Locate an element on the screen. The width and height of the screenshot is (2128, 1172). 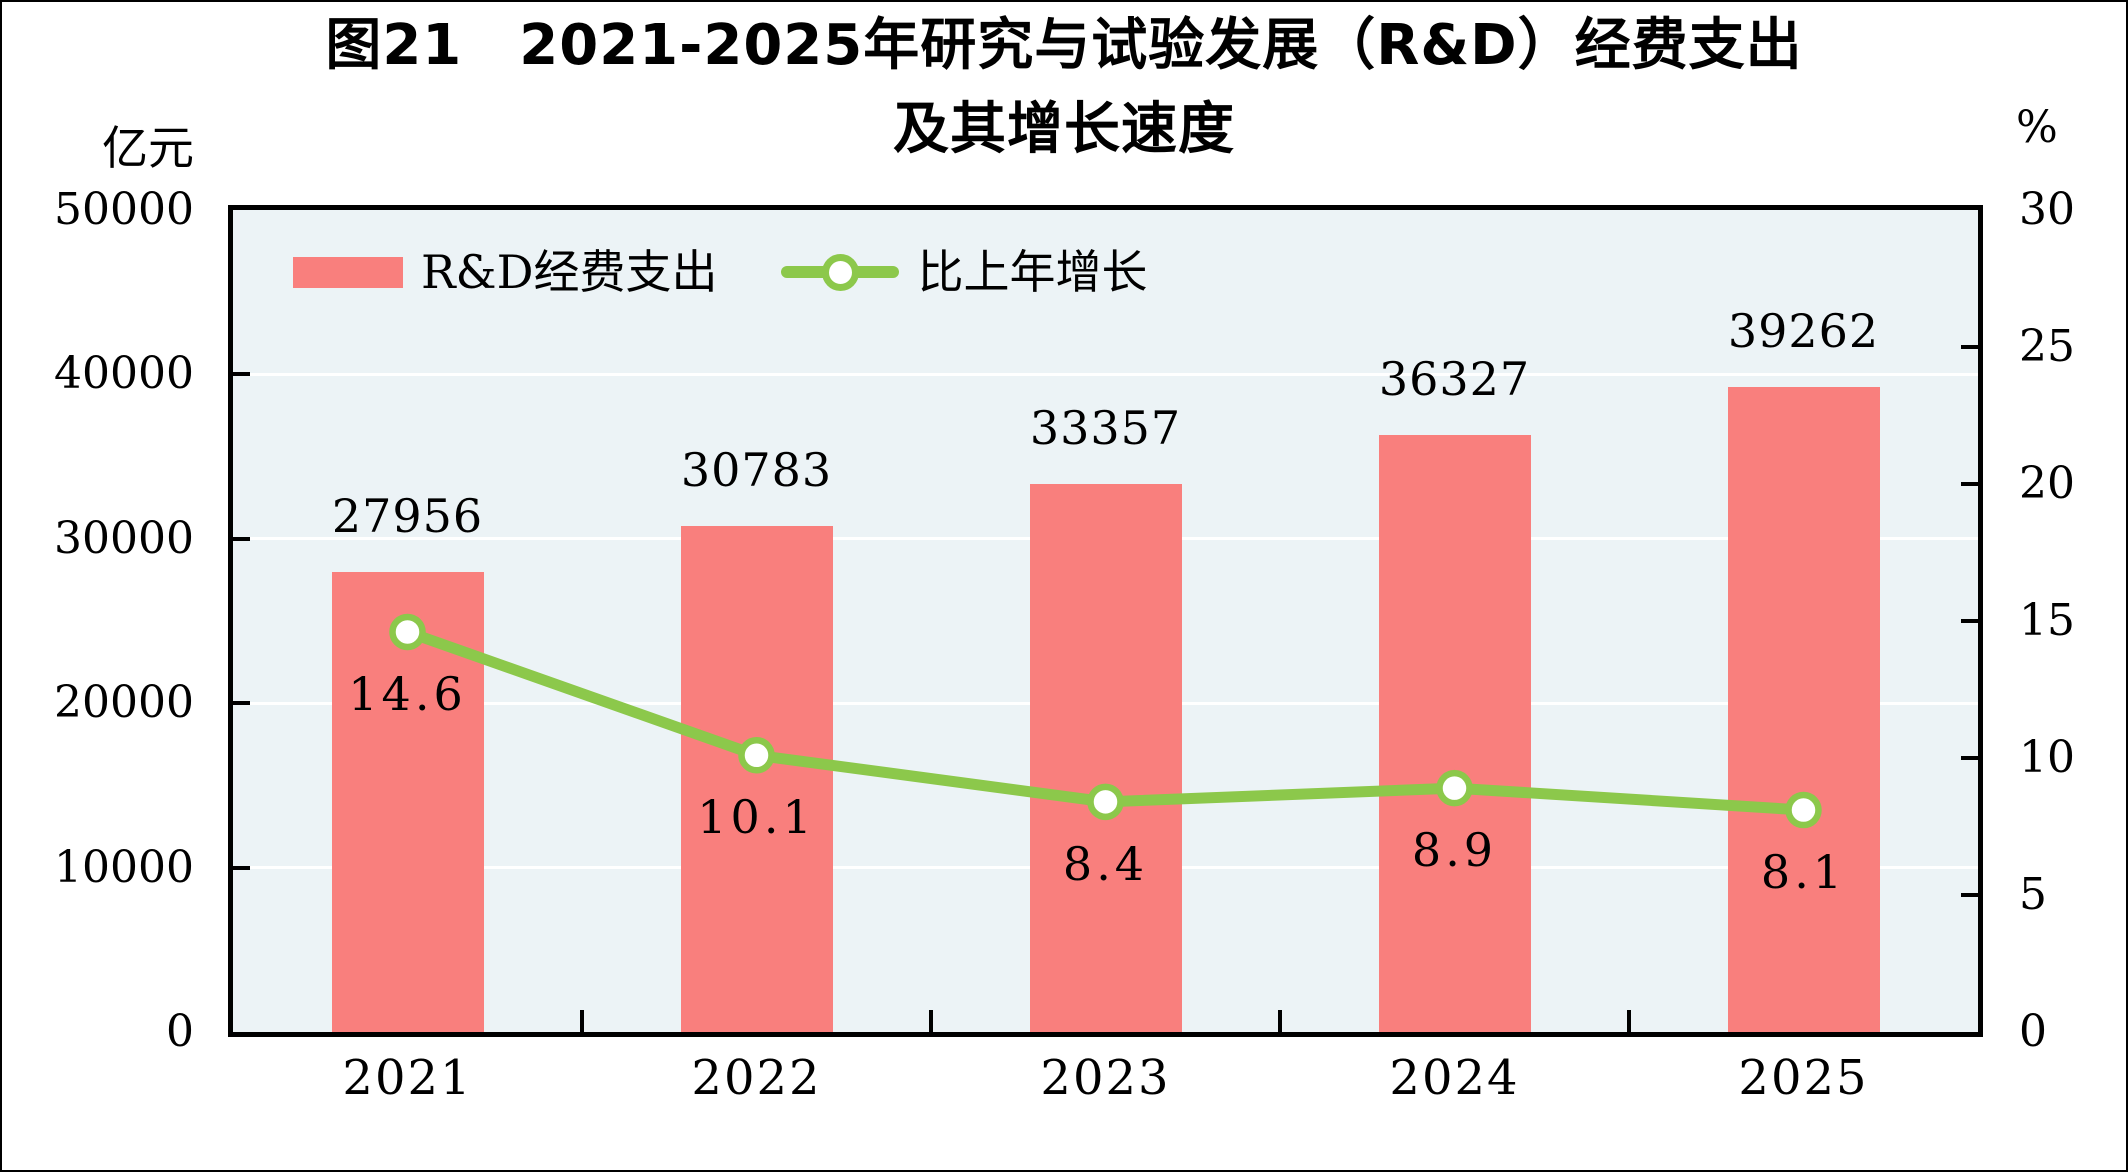
right-axis-unit-label: % is located at coordinates (2037, 127).